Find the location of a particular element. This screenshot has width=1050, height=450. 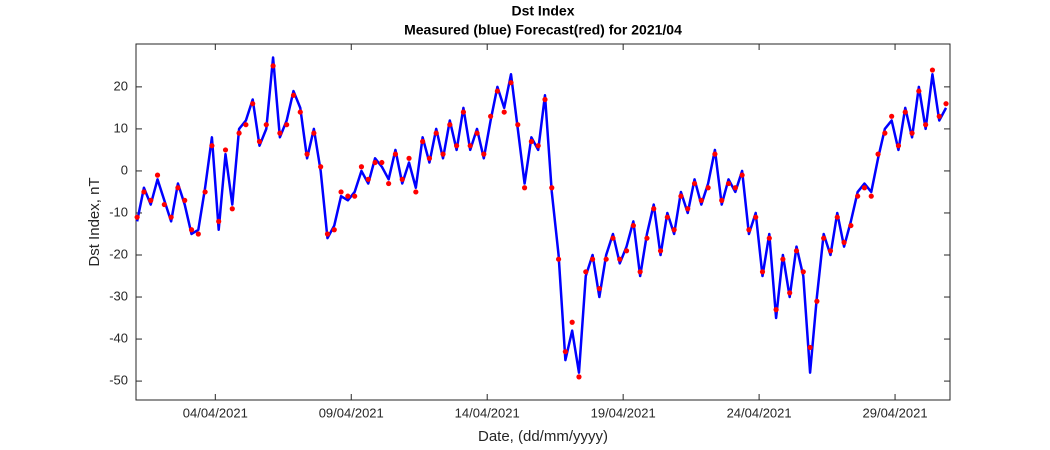

y-tick-label: -50 is located at coordinates (118, 380).